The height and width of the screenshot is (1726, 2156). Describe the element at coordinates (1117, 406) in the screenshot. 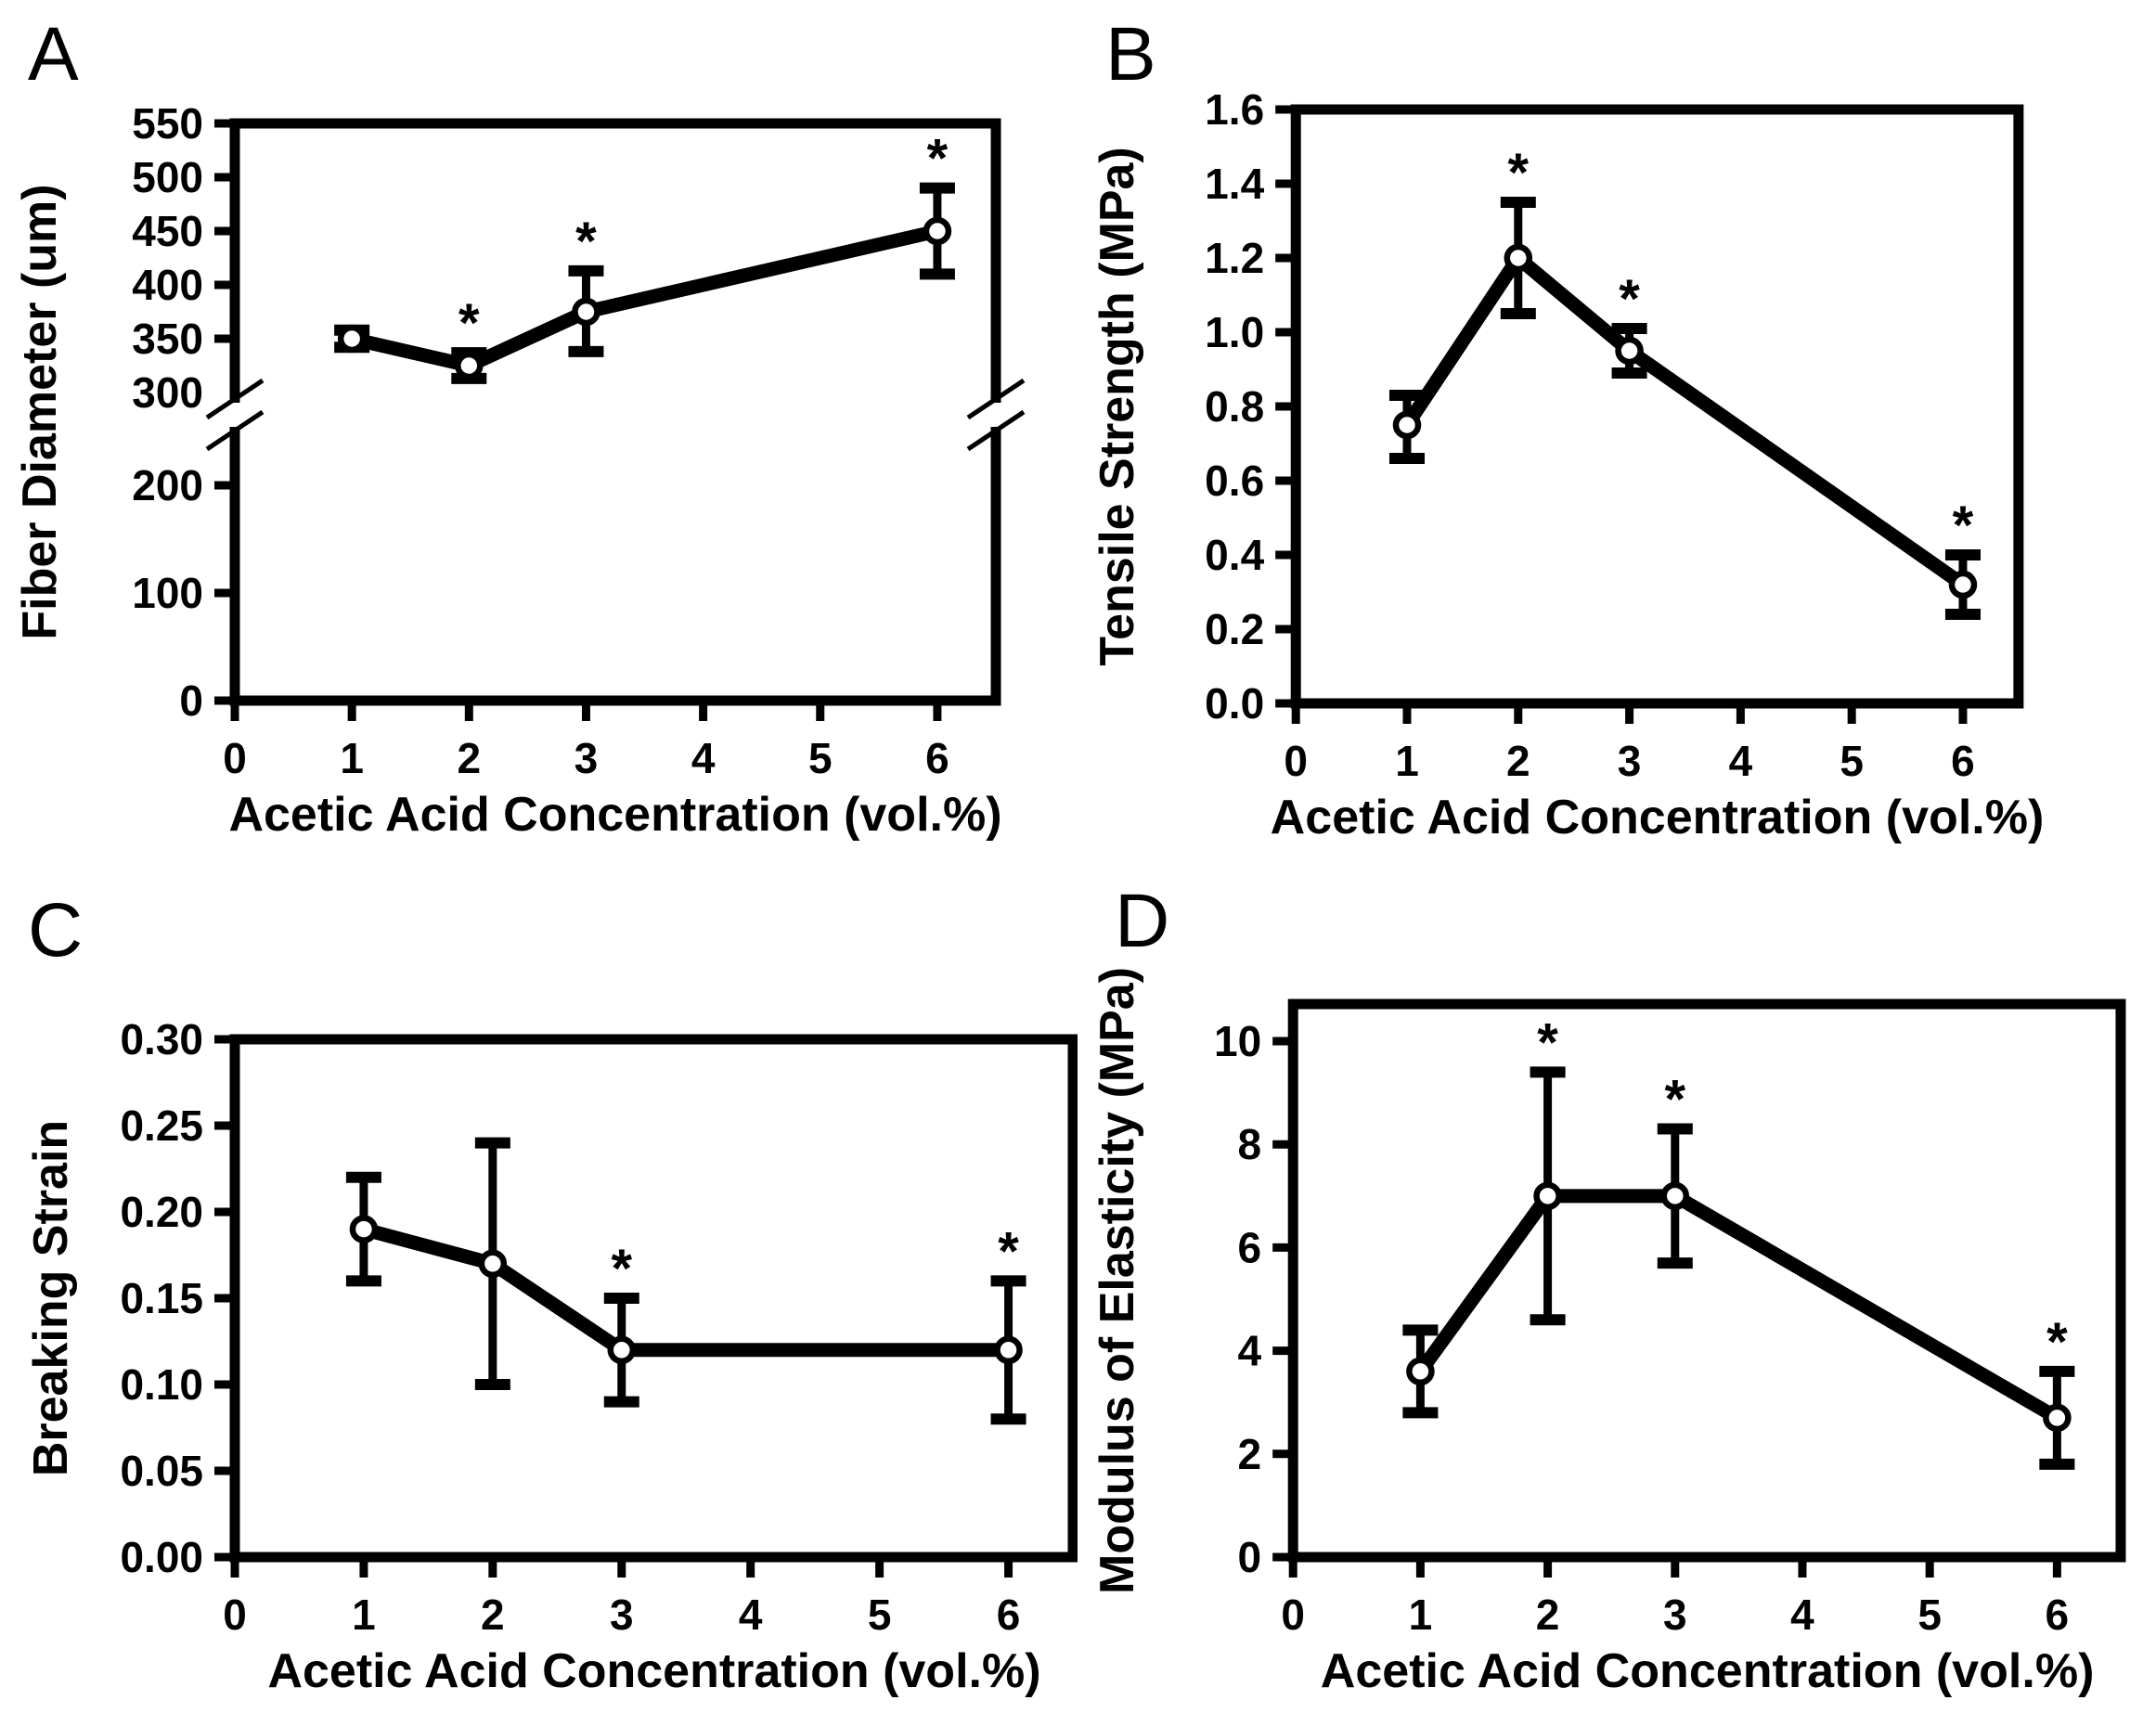

I see `y-axis-title: Tensile Strength (MPa)` at that location.